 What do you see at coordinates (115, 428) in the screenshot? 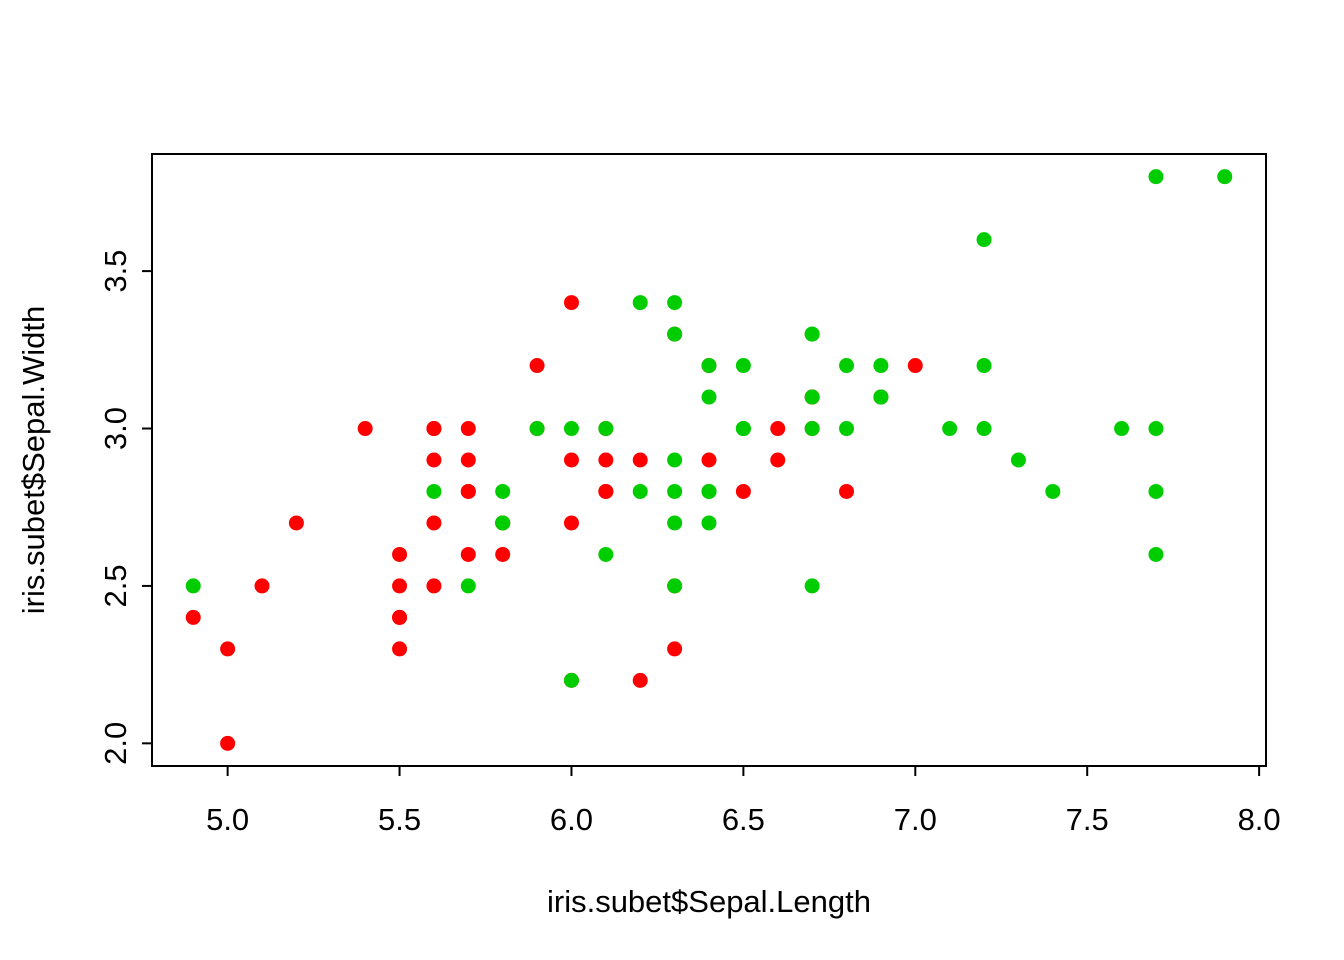
I see `y-tick-label: 3.0` at bounding box center [115, 428].